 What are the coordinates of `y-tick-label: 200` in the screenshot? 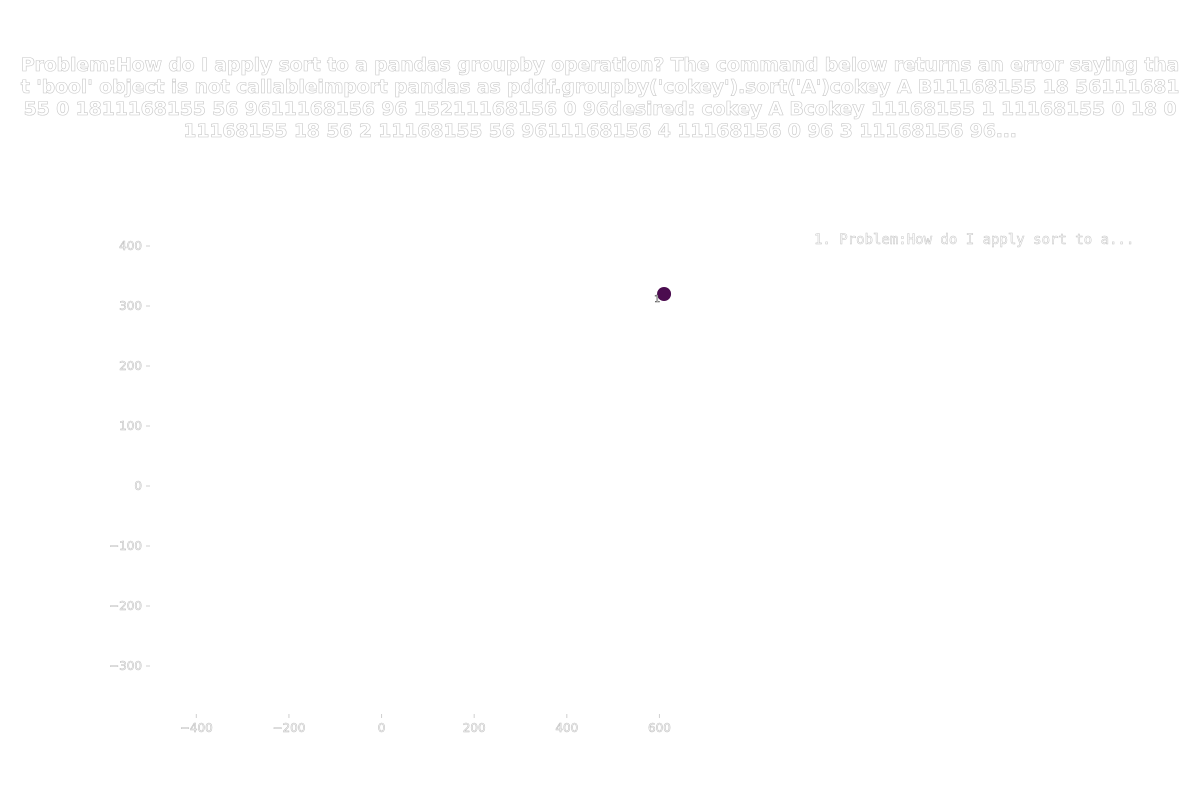 It's located at (130, 366).